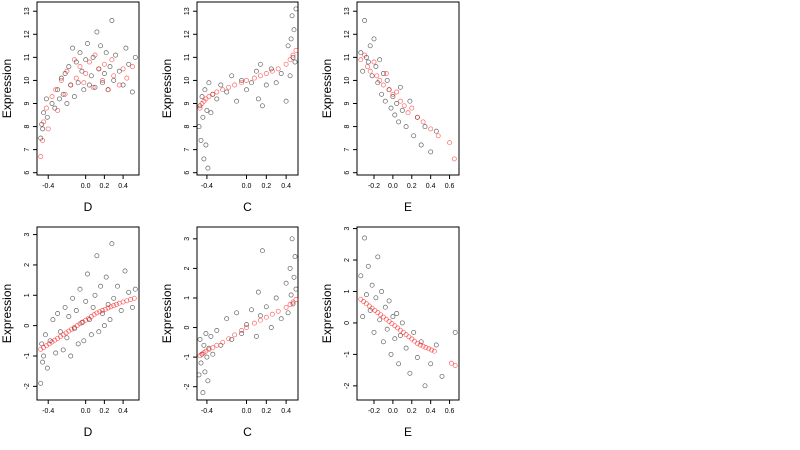 The height and width of the screenshot is (450, 800). What do you see at coordinates (408, 432) in the screenshot?
I see `x-axis-title: E` at bounding box center [408, 432].